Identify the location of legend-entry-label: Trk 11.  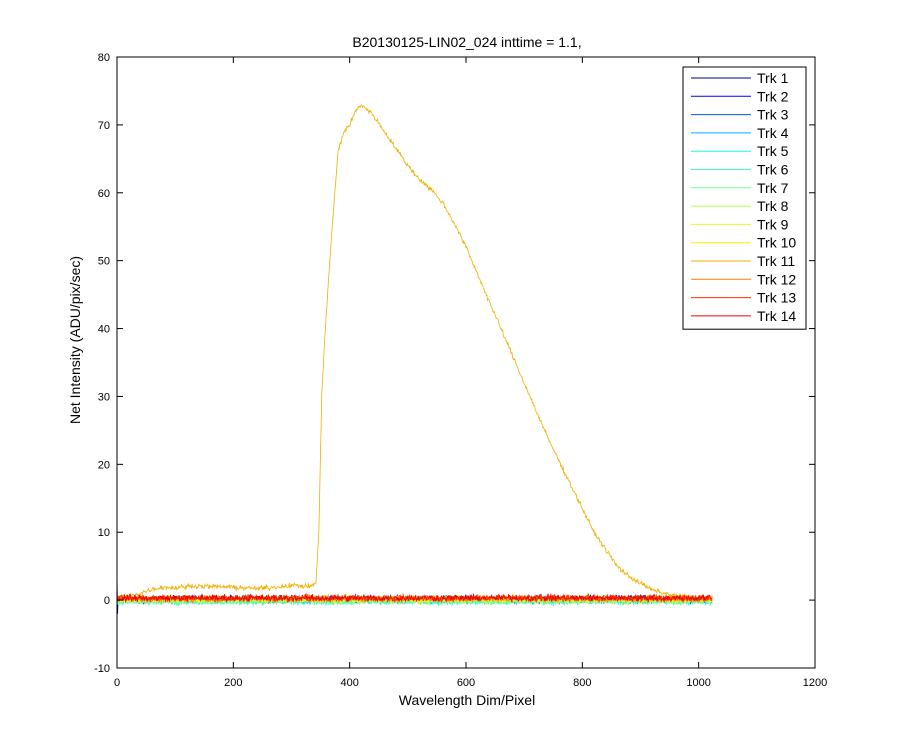
(776, 261).